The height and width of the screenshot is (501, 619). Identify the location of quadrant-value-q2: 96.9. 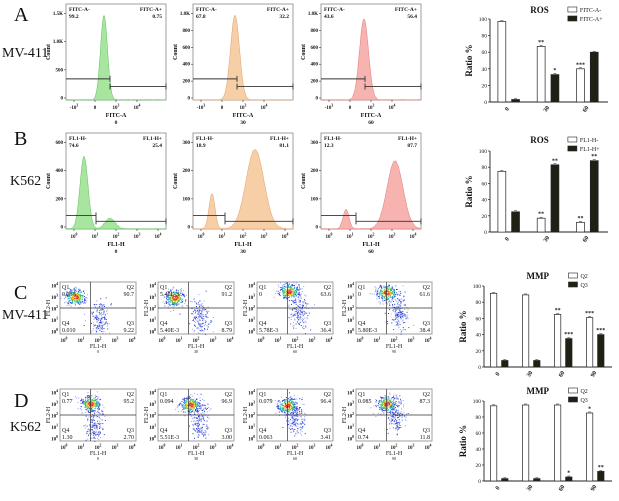
(227, 402).